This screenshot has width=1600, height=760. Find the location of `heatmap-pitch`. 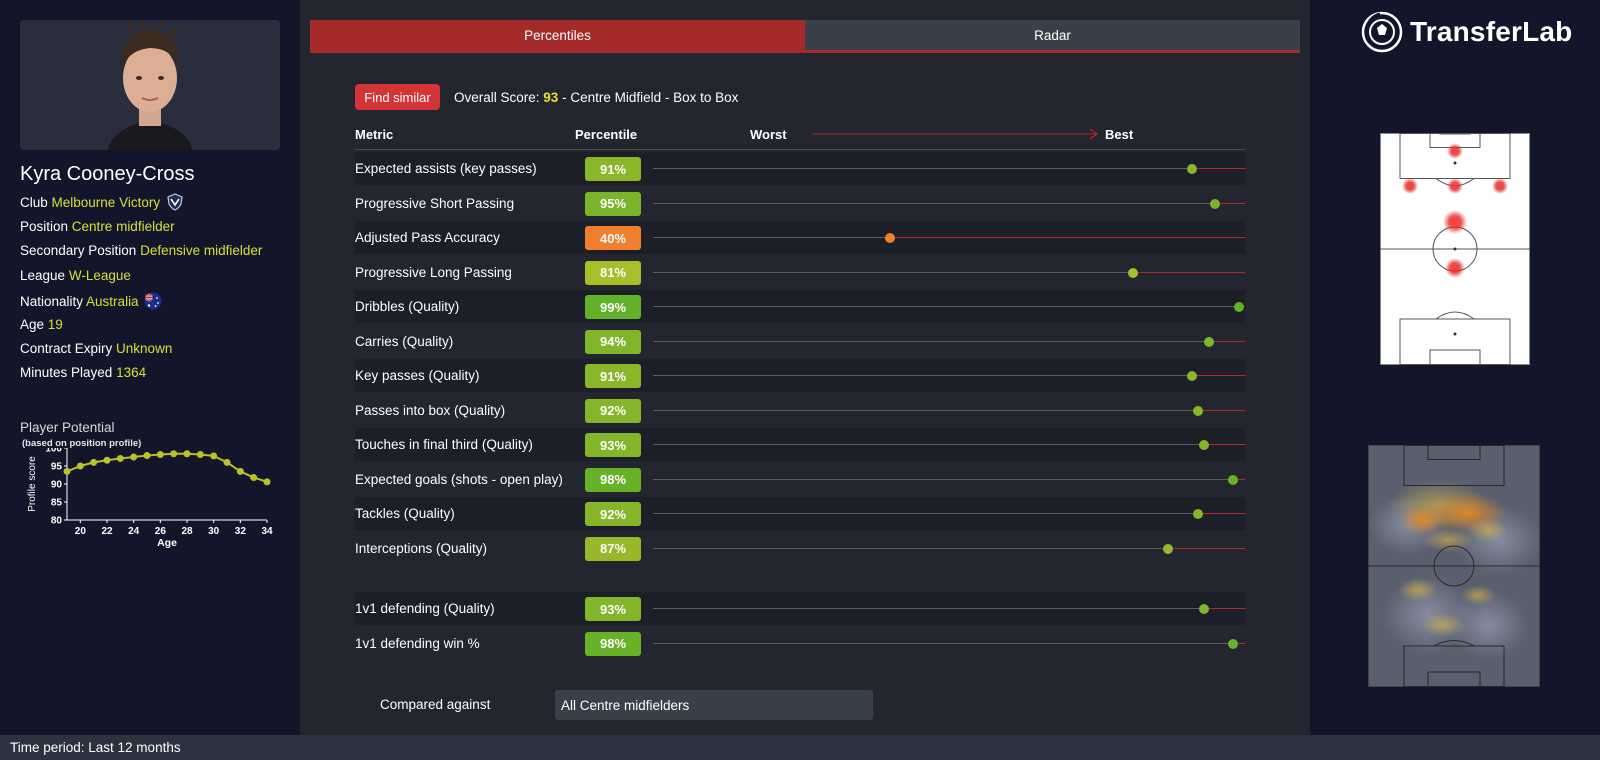

heatmap-pitch is located at coordinates (1454, 566).